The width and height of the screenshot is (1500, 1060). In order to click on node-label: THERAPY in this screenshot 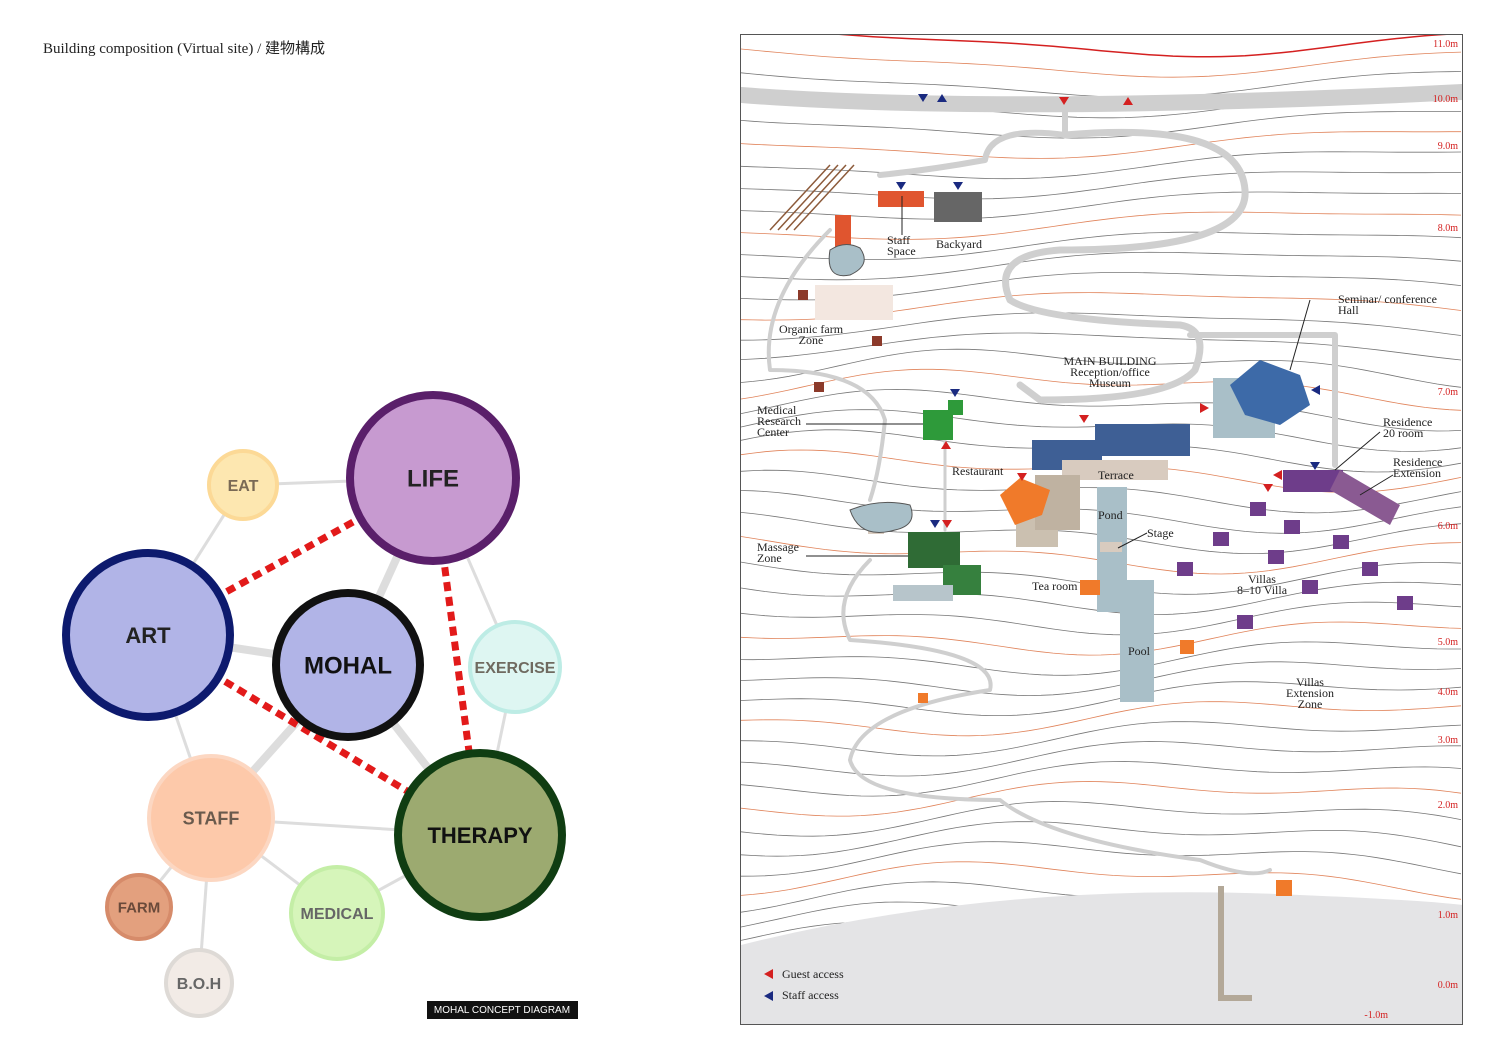, I will do `click(479, 835)`.